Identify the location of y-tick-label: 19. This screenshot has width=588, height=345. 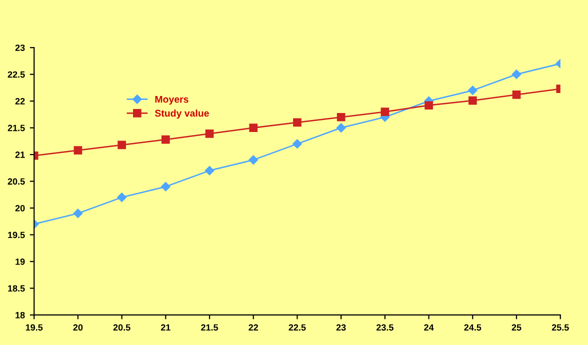
(20, 261).